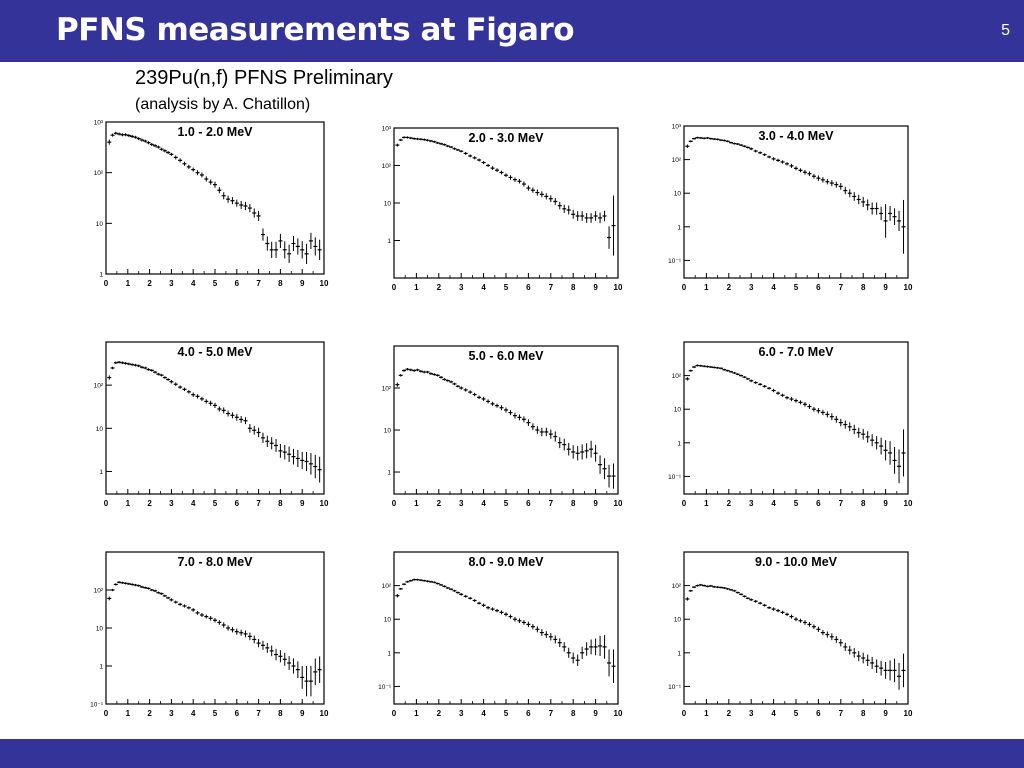 The image size is (1024, 768). What do you see at coordinates (1005, 30) in the screenshot?
I see `page-number: 5` at bounding box center [1005, 30].